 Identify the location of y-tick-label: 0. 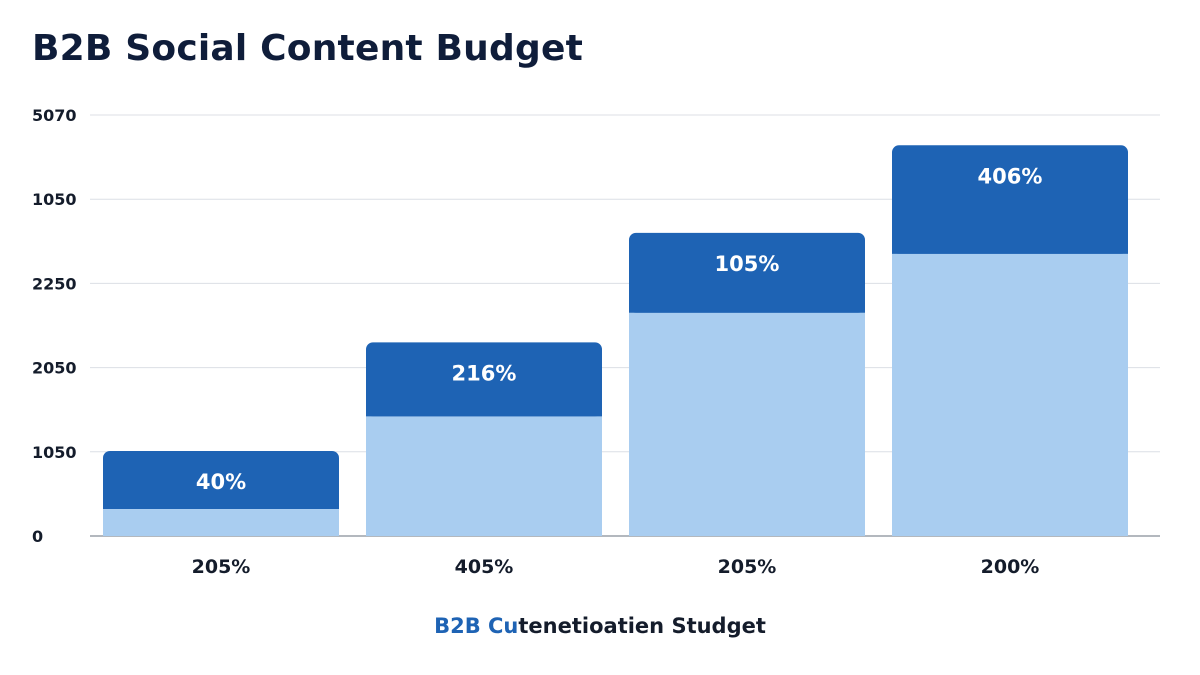
(37, 536).